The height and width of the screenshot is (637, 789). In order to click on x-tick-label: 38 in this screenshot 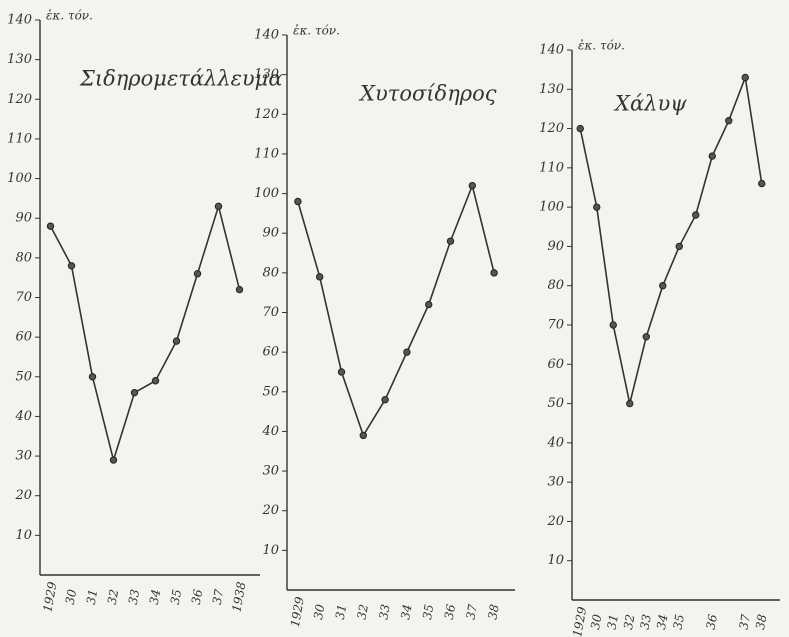, I will do `click(493, 612)`.